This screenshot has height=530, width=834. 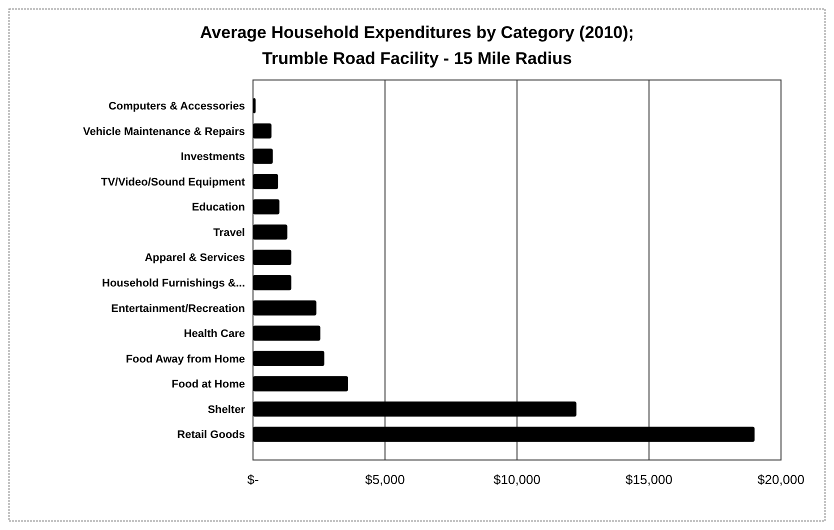 I want to click on x-tick-label: $15,000, so click(x=649, y=479).